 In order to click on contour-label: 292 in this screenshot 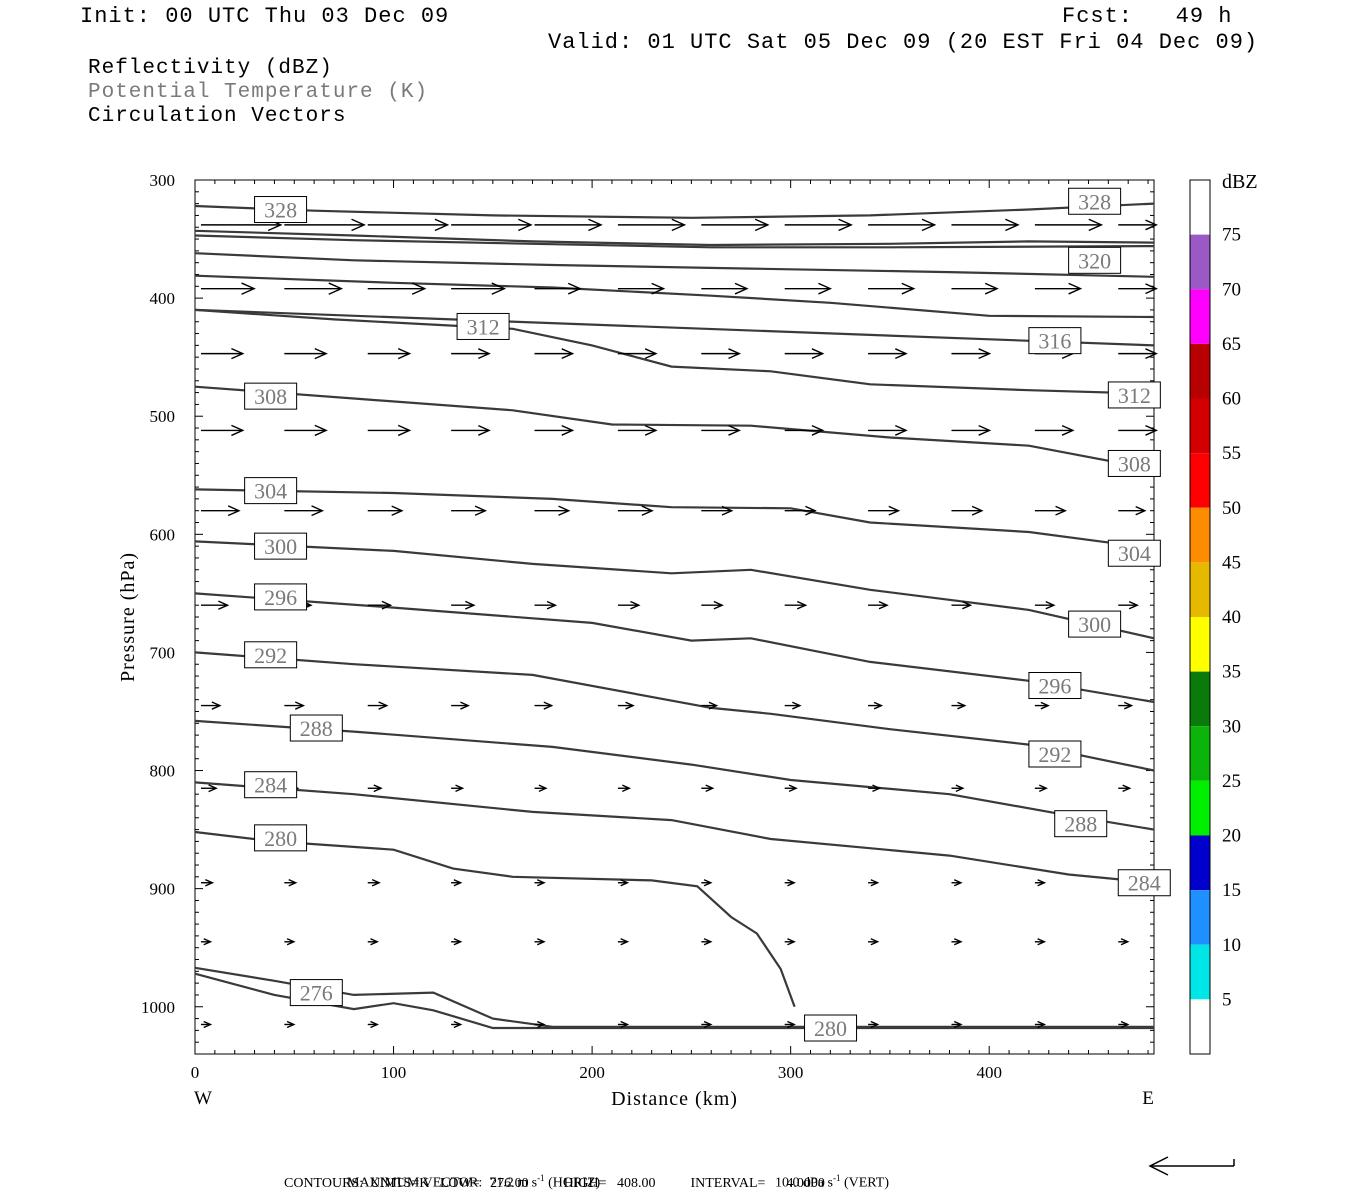, I will do `click(270, 655)`.